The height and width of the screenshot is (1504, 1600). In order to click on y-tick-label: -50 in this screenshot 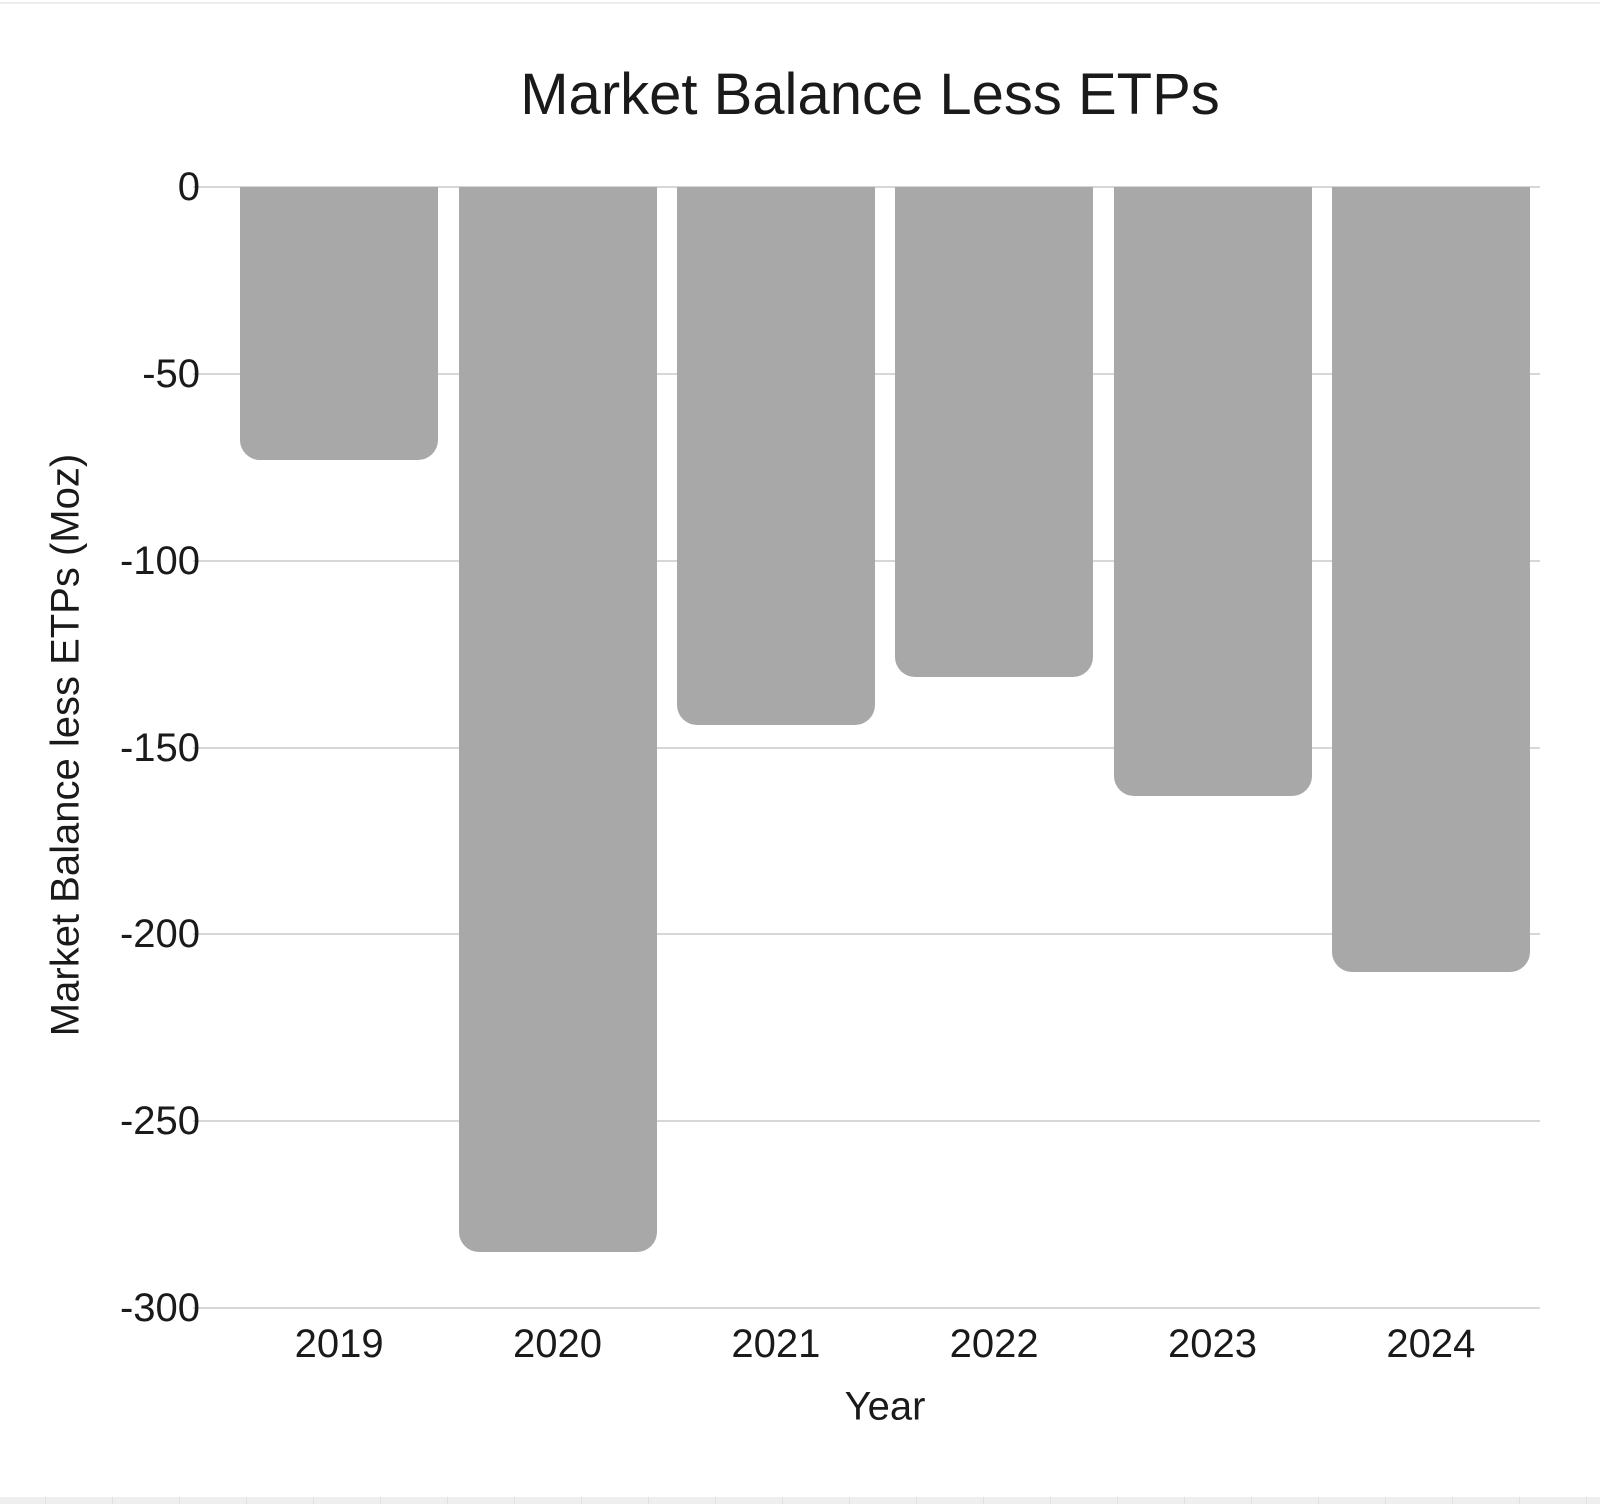, I will do `click(171, 373)`.